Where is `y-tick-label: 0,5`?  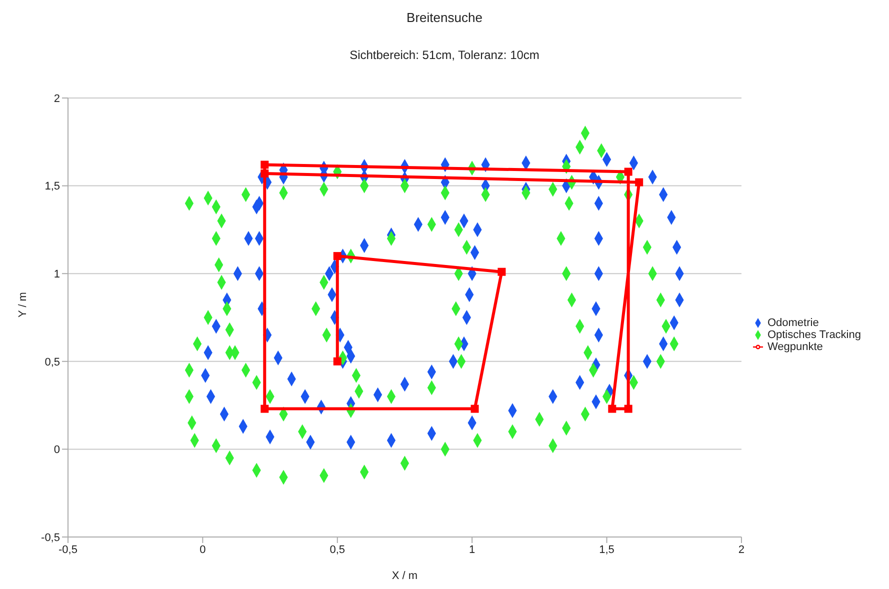 y-tick-label: 0,5 is located at coordinates (52, 362).